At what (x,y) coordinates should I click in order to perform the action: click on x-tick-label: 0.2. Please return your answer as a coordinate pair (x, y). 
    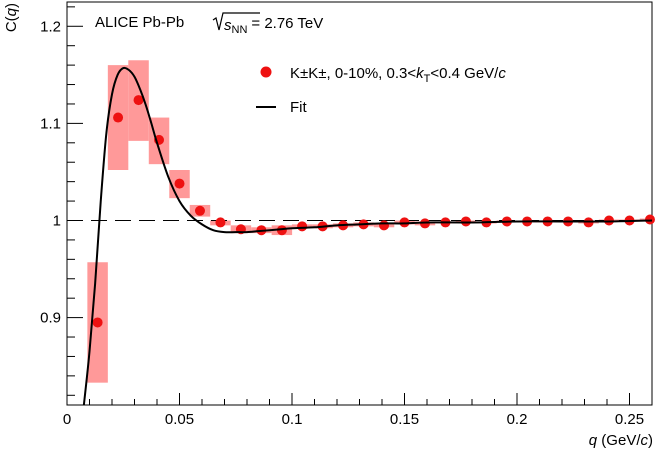
    Looking at the image, I should click on (517, 419).